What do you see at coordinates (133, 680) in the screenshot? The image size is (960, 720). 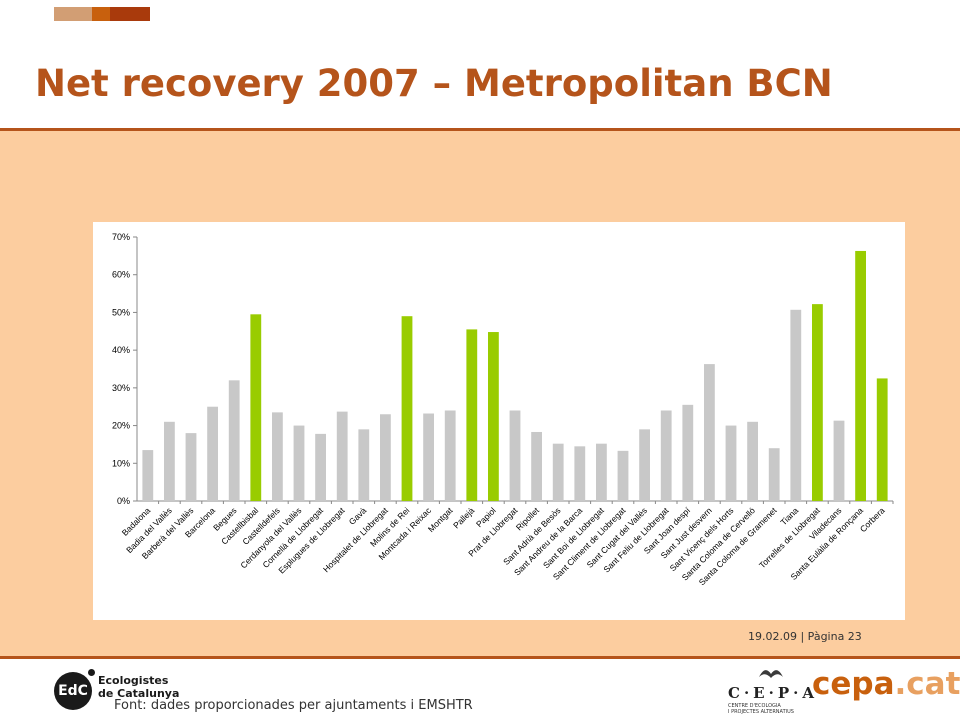 I see `edc-name-line1: Ecologistes` at bounding box center [133, 680].